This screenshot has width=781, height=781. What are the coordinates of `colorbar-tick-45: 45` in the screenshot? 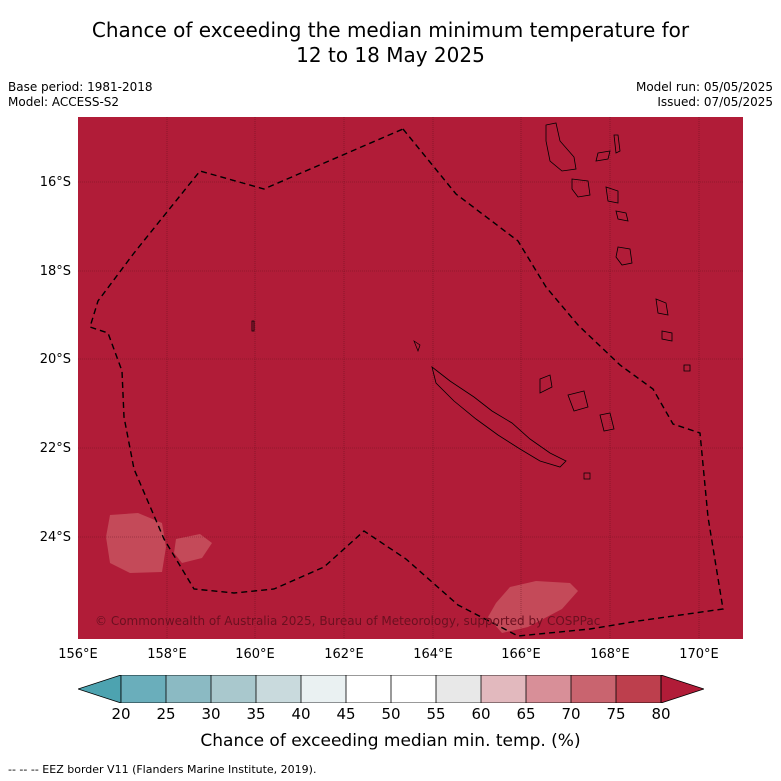 It's located at (346, 714).